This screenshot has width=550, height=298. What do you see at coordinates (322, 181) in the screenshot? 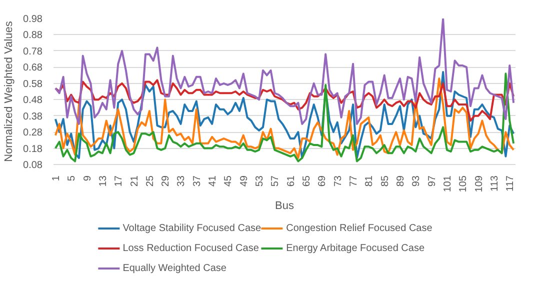
I see `x-tick-label: 69` at bounding box center [322, 181].